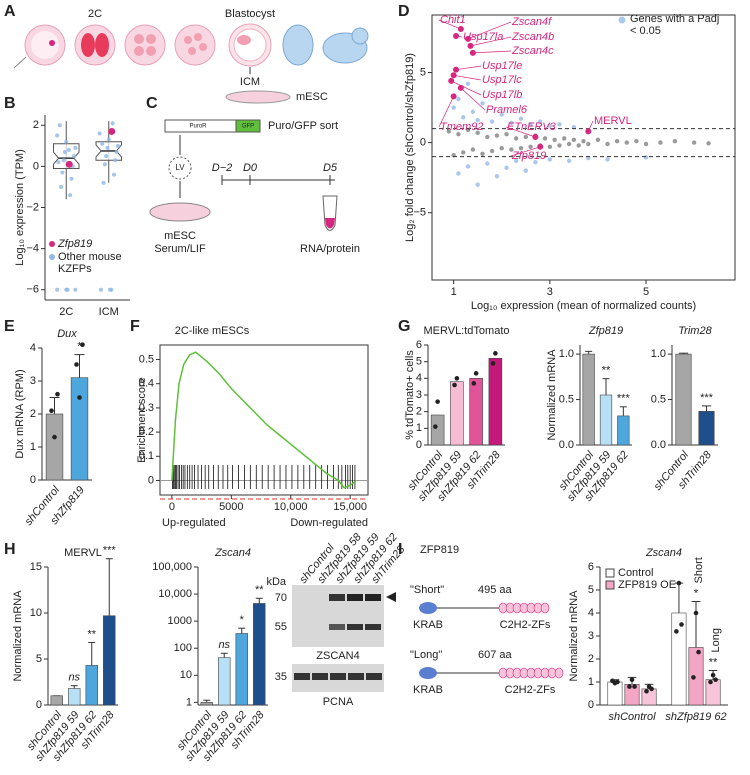 This screenshot has height=775, width=750. What do you see at coordinates (281, 627) in the screenshot?
I see `marker-label: 55` at bounding box center [281, 627].